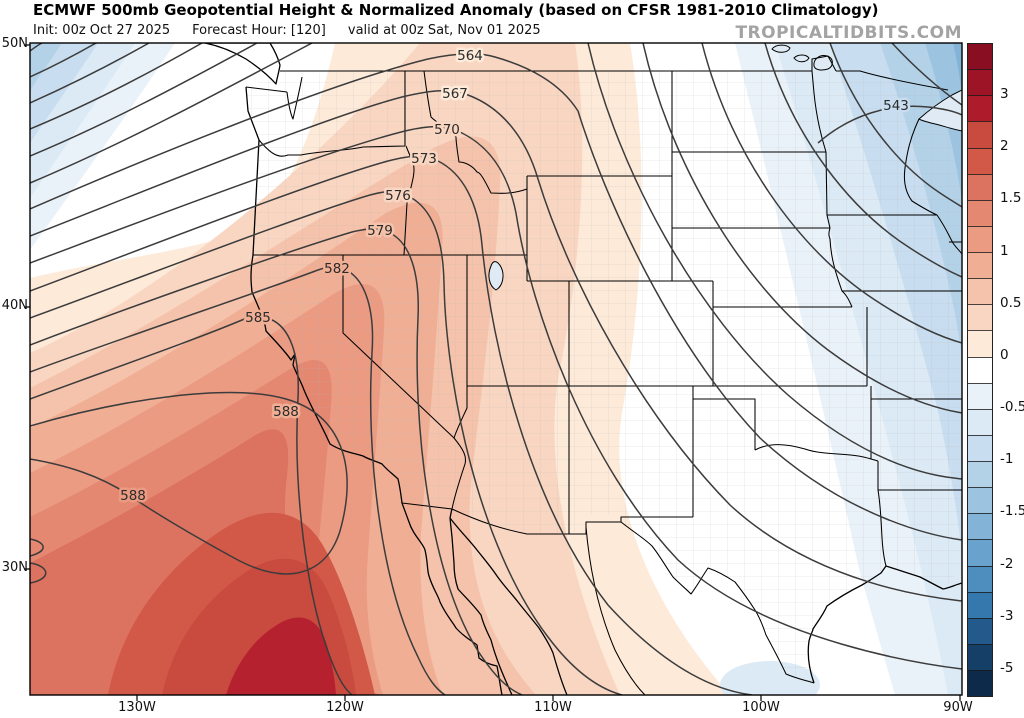 Image resolution: width=1024 pixels, height=718 pixels. I want to click on colorbar-tick: 0.5, so click(1011, 302).